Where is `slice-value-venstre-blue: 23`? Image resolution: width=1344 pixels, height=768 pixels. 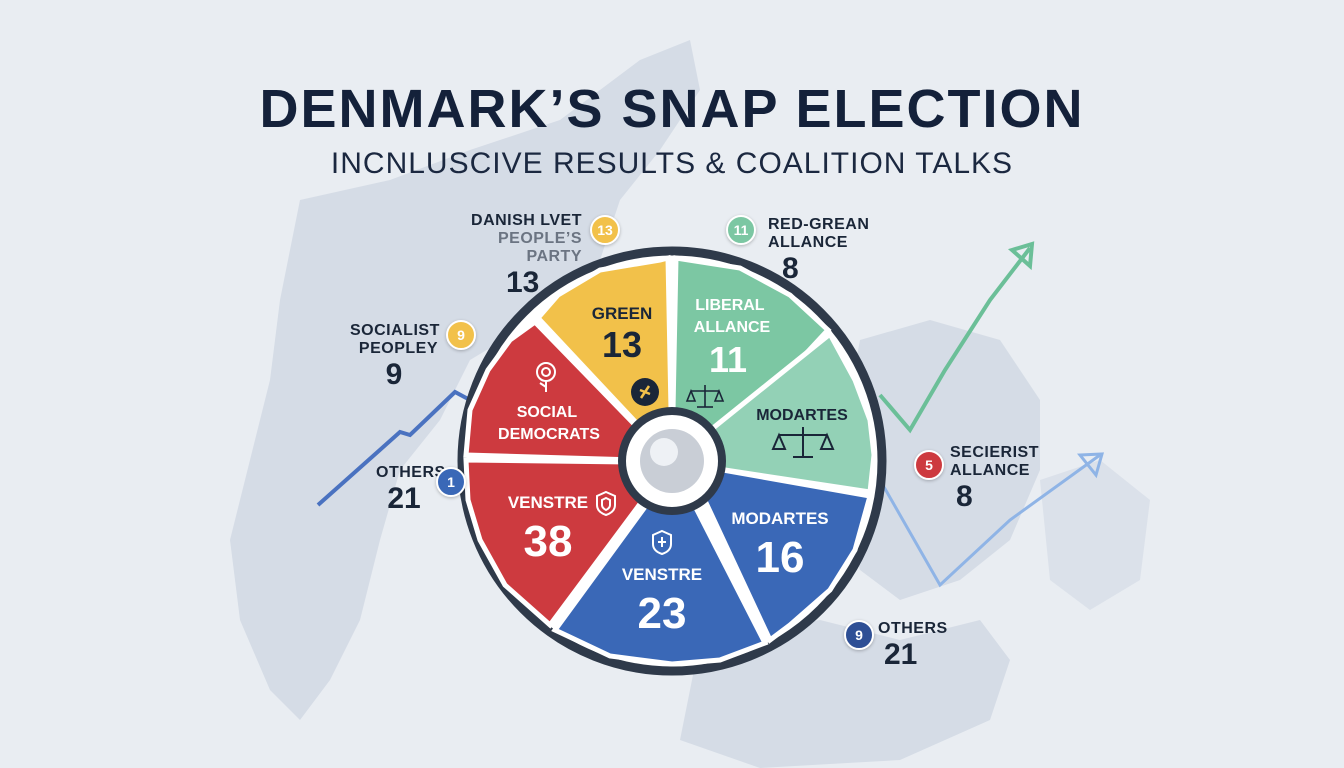 slice-value-venstre-blue: 23 is located at coordinates (662, 613).